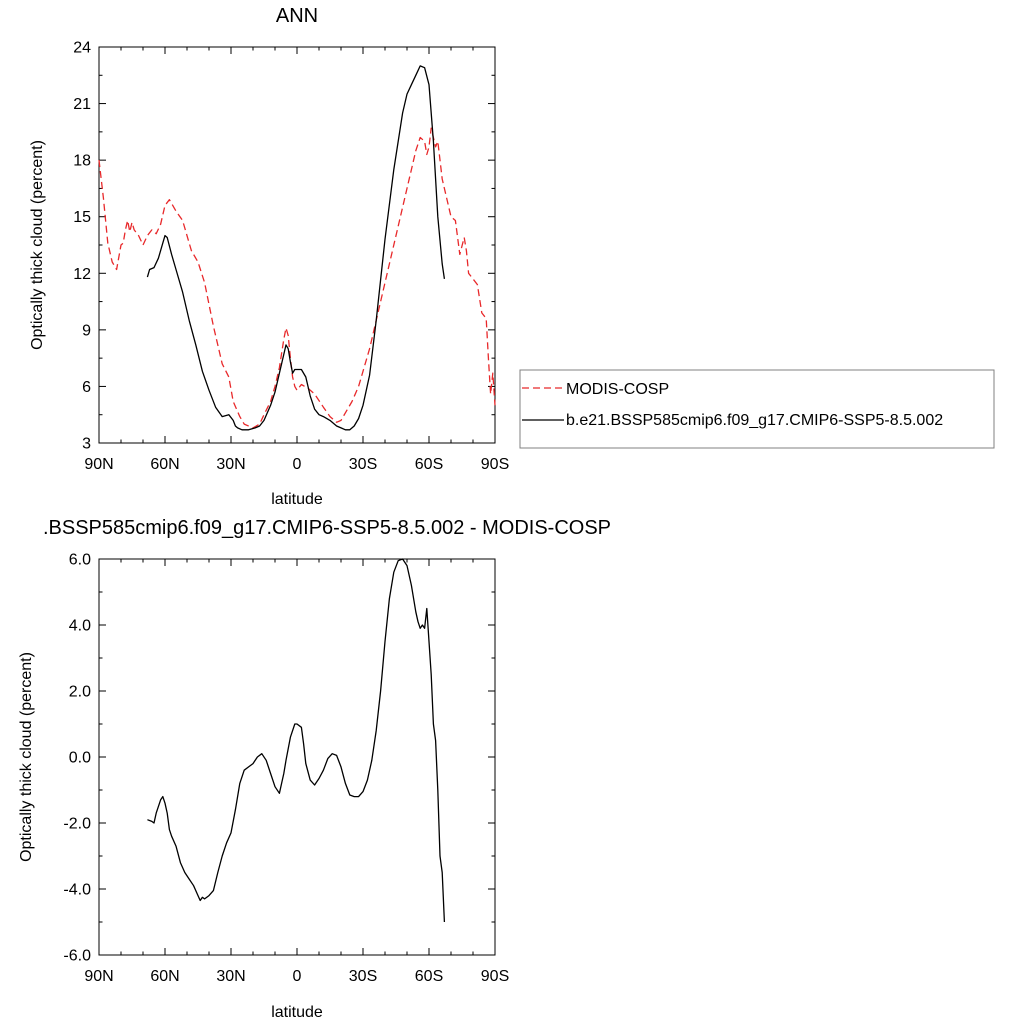 The height and width of the screenshot is (1024, 1024). I want to click on top-xtick-label-0: 90N, so click(98, 464).